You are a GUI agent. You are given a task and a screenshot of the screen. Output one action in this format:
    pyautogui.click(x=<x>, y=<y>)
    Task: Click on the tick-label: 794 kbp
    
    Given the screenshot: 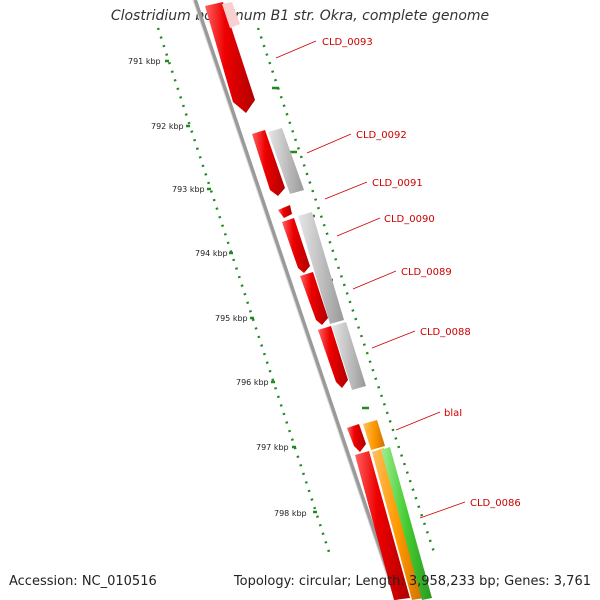 What is the action you would take?
    pyautogui.click(x=211, y=253)
    